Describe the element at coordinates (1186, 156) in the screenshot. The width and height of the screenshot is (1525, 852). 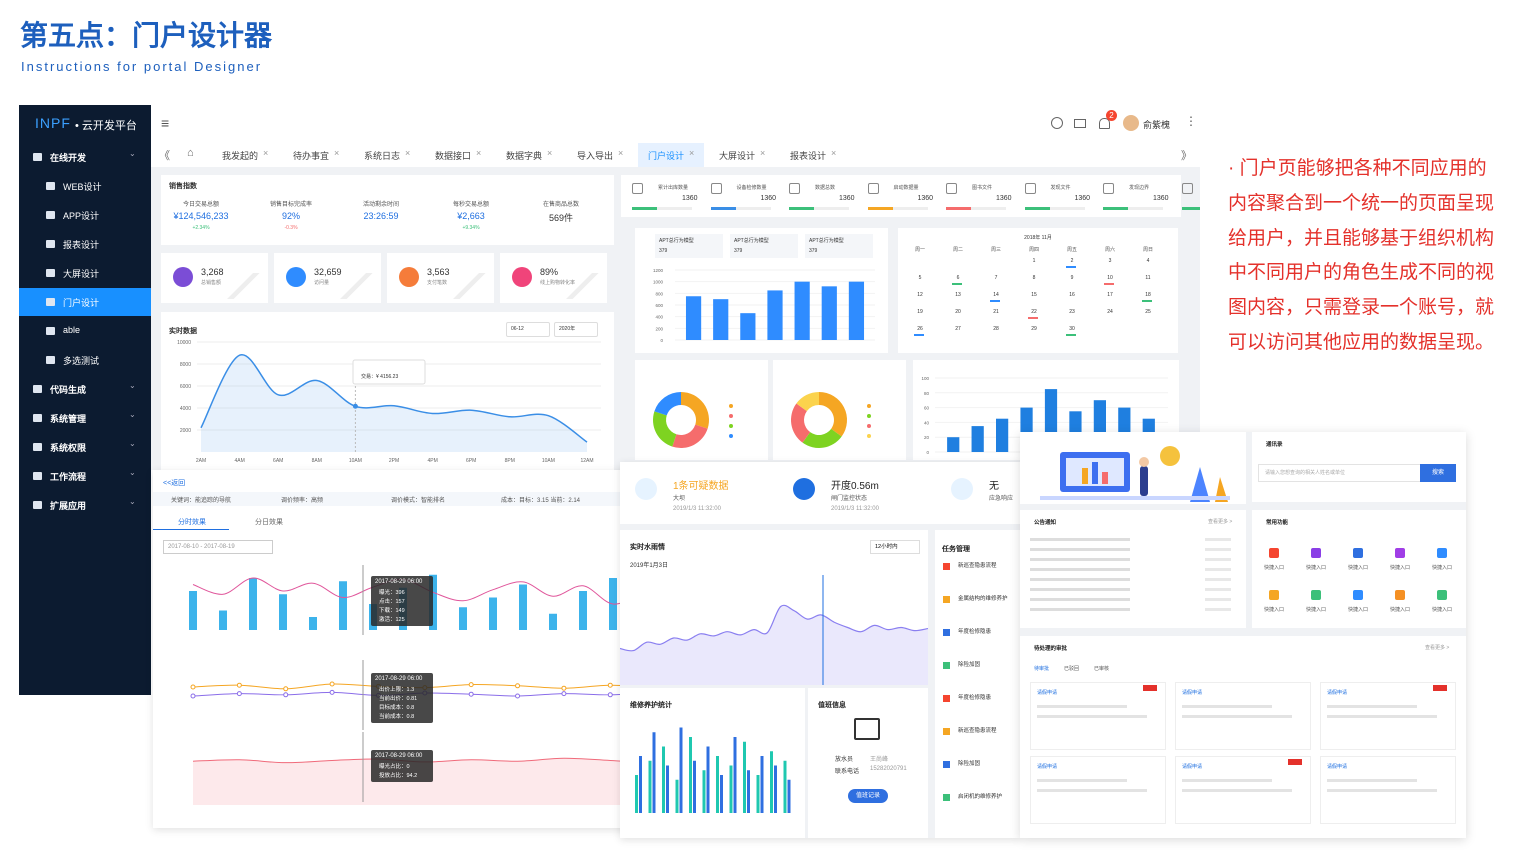
I see `tab-next: 》` at that location.